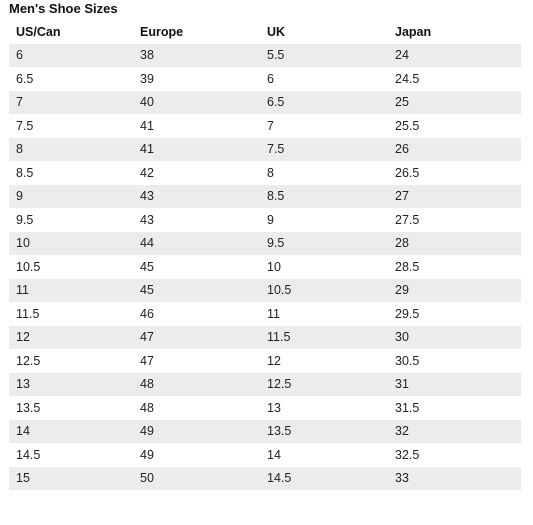 The width and height of the screenshot is (533, 525). What do you see at coordinates (324, 384) in the screenshot?
I see `cell-uk: 12.5` at bounding box center [324, 384].